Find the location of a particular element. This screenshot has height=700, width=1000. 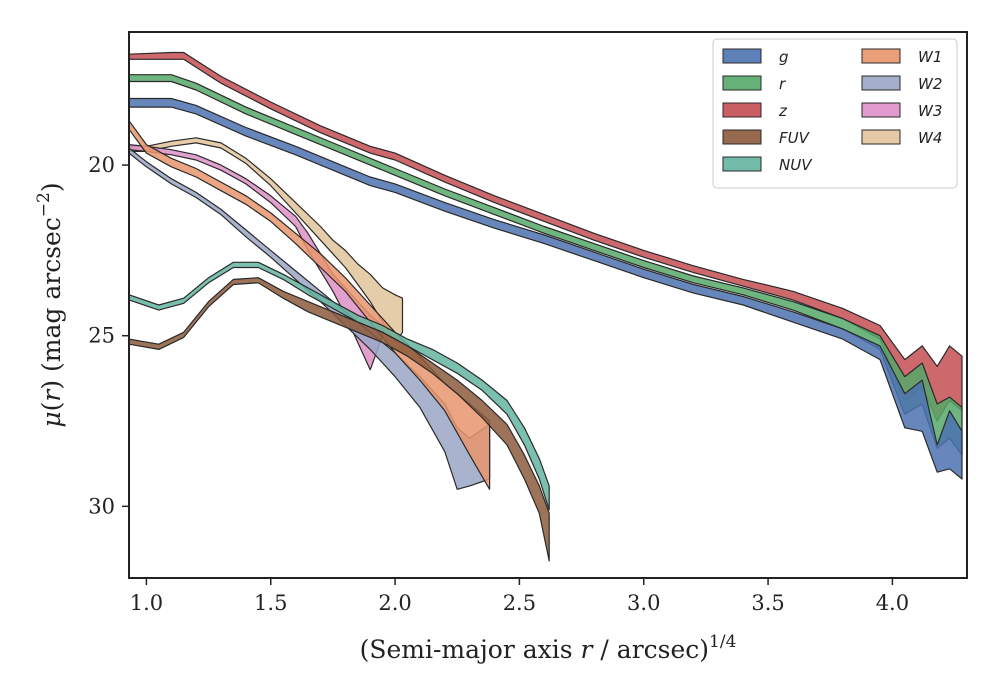

y-tick-label: 30 is located at coordinates (101, 506).